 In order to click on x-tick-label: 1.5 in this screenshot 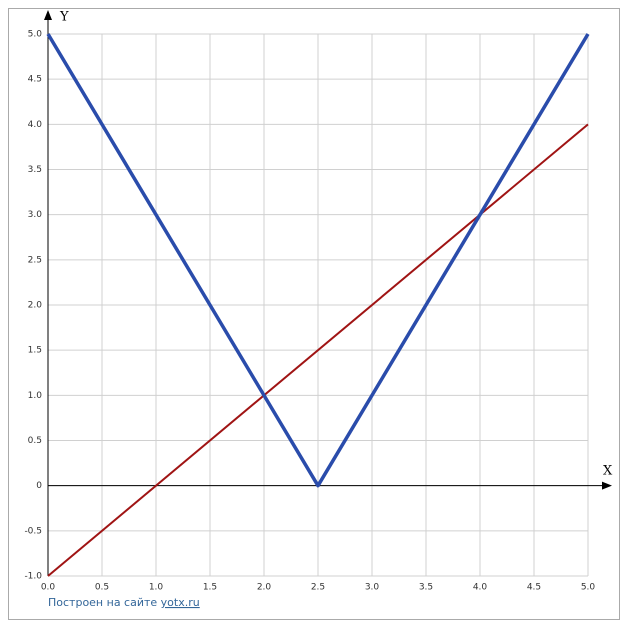, I will do `click(210, 588)`.